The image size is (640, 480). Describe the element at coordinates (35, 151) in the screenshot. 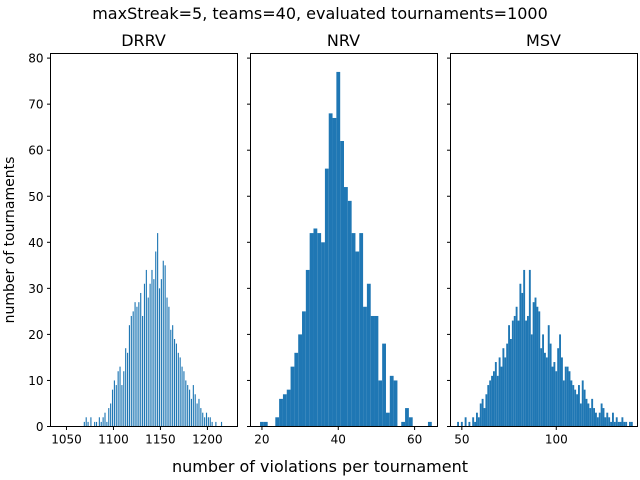

I see `y-tick-label-drrv: 60` at that location.